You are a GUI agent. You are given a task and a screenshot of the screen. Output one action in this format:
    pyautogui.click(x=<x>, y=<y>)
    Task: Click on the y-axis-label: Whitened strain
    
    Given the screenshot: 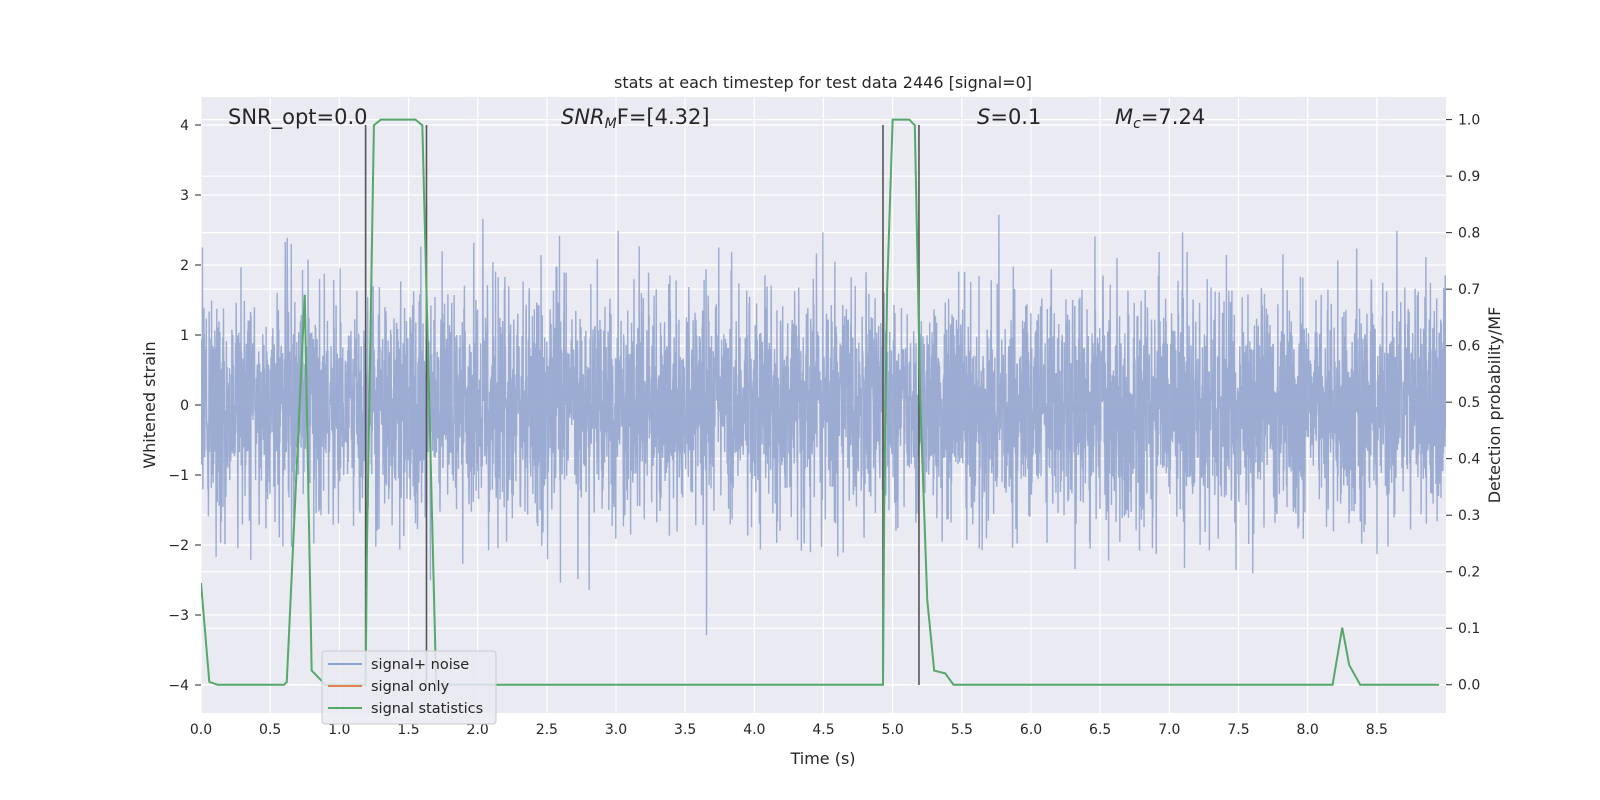 What is the action you would take?
    pyautogui.click(x=149, y=404)
    